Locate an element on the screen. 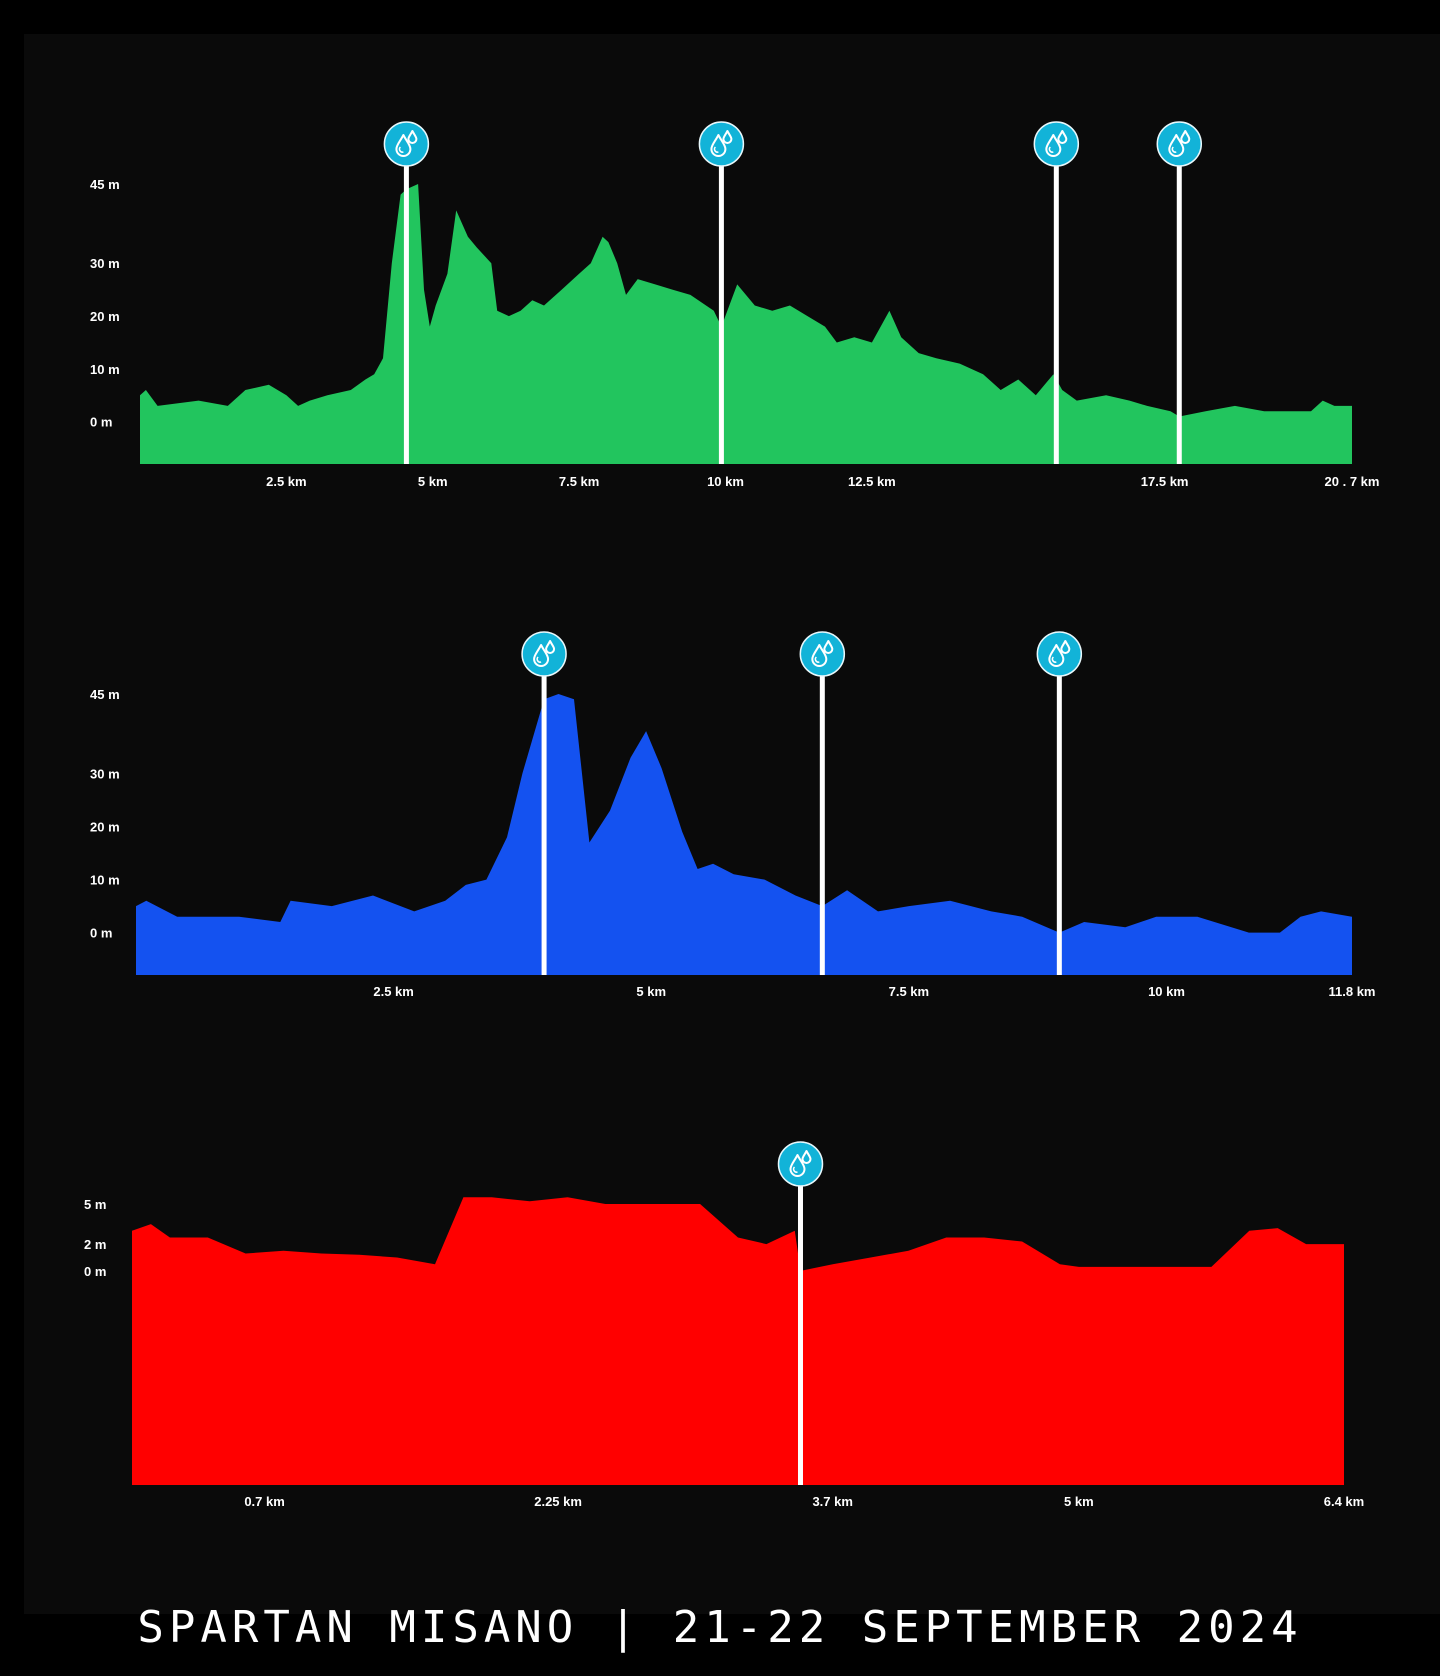 The width and height of the screenshot is (1440, 1676). x-tick-label: 20 . 7 km is located at coordinates (1352, 481).